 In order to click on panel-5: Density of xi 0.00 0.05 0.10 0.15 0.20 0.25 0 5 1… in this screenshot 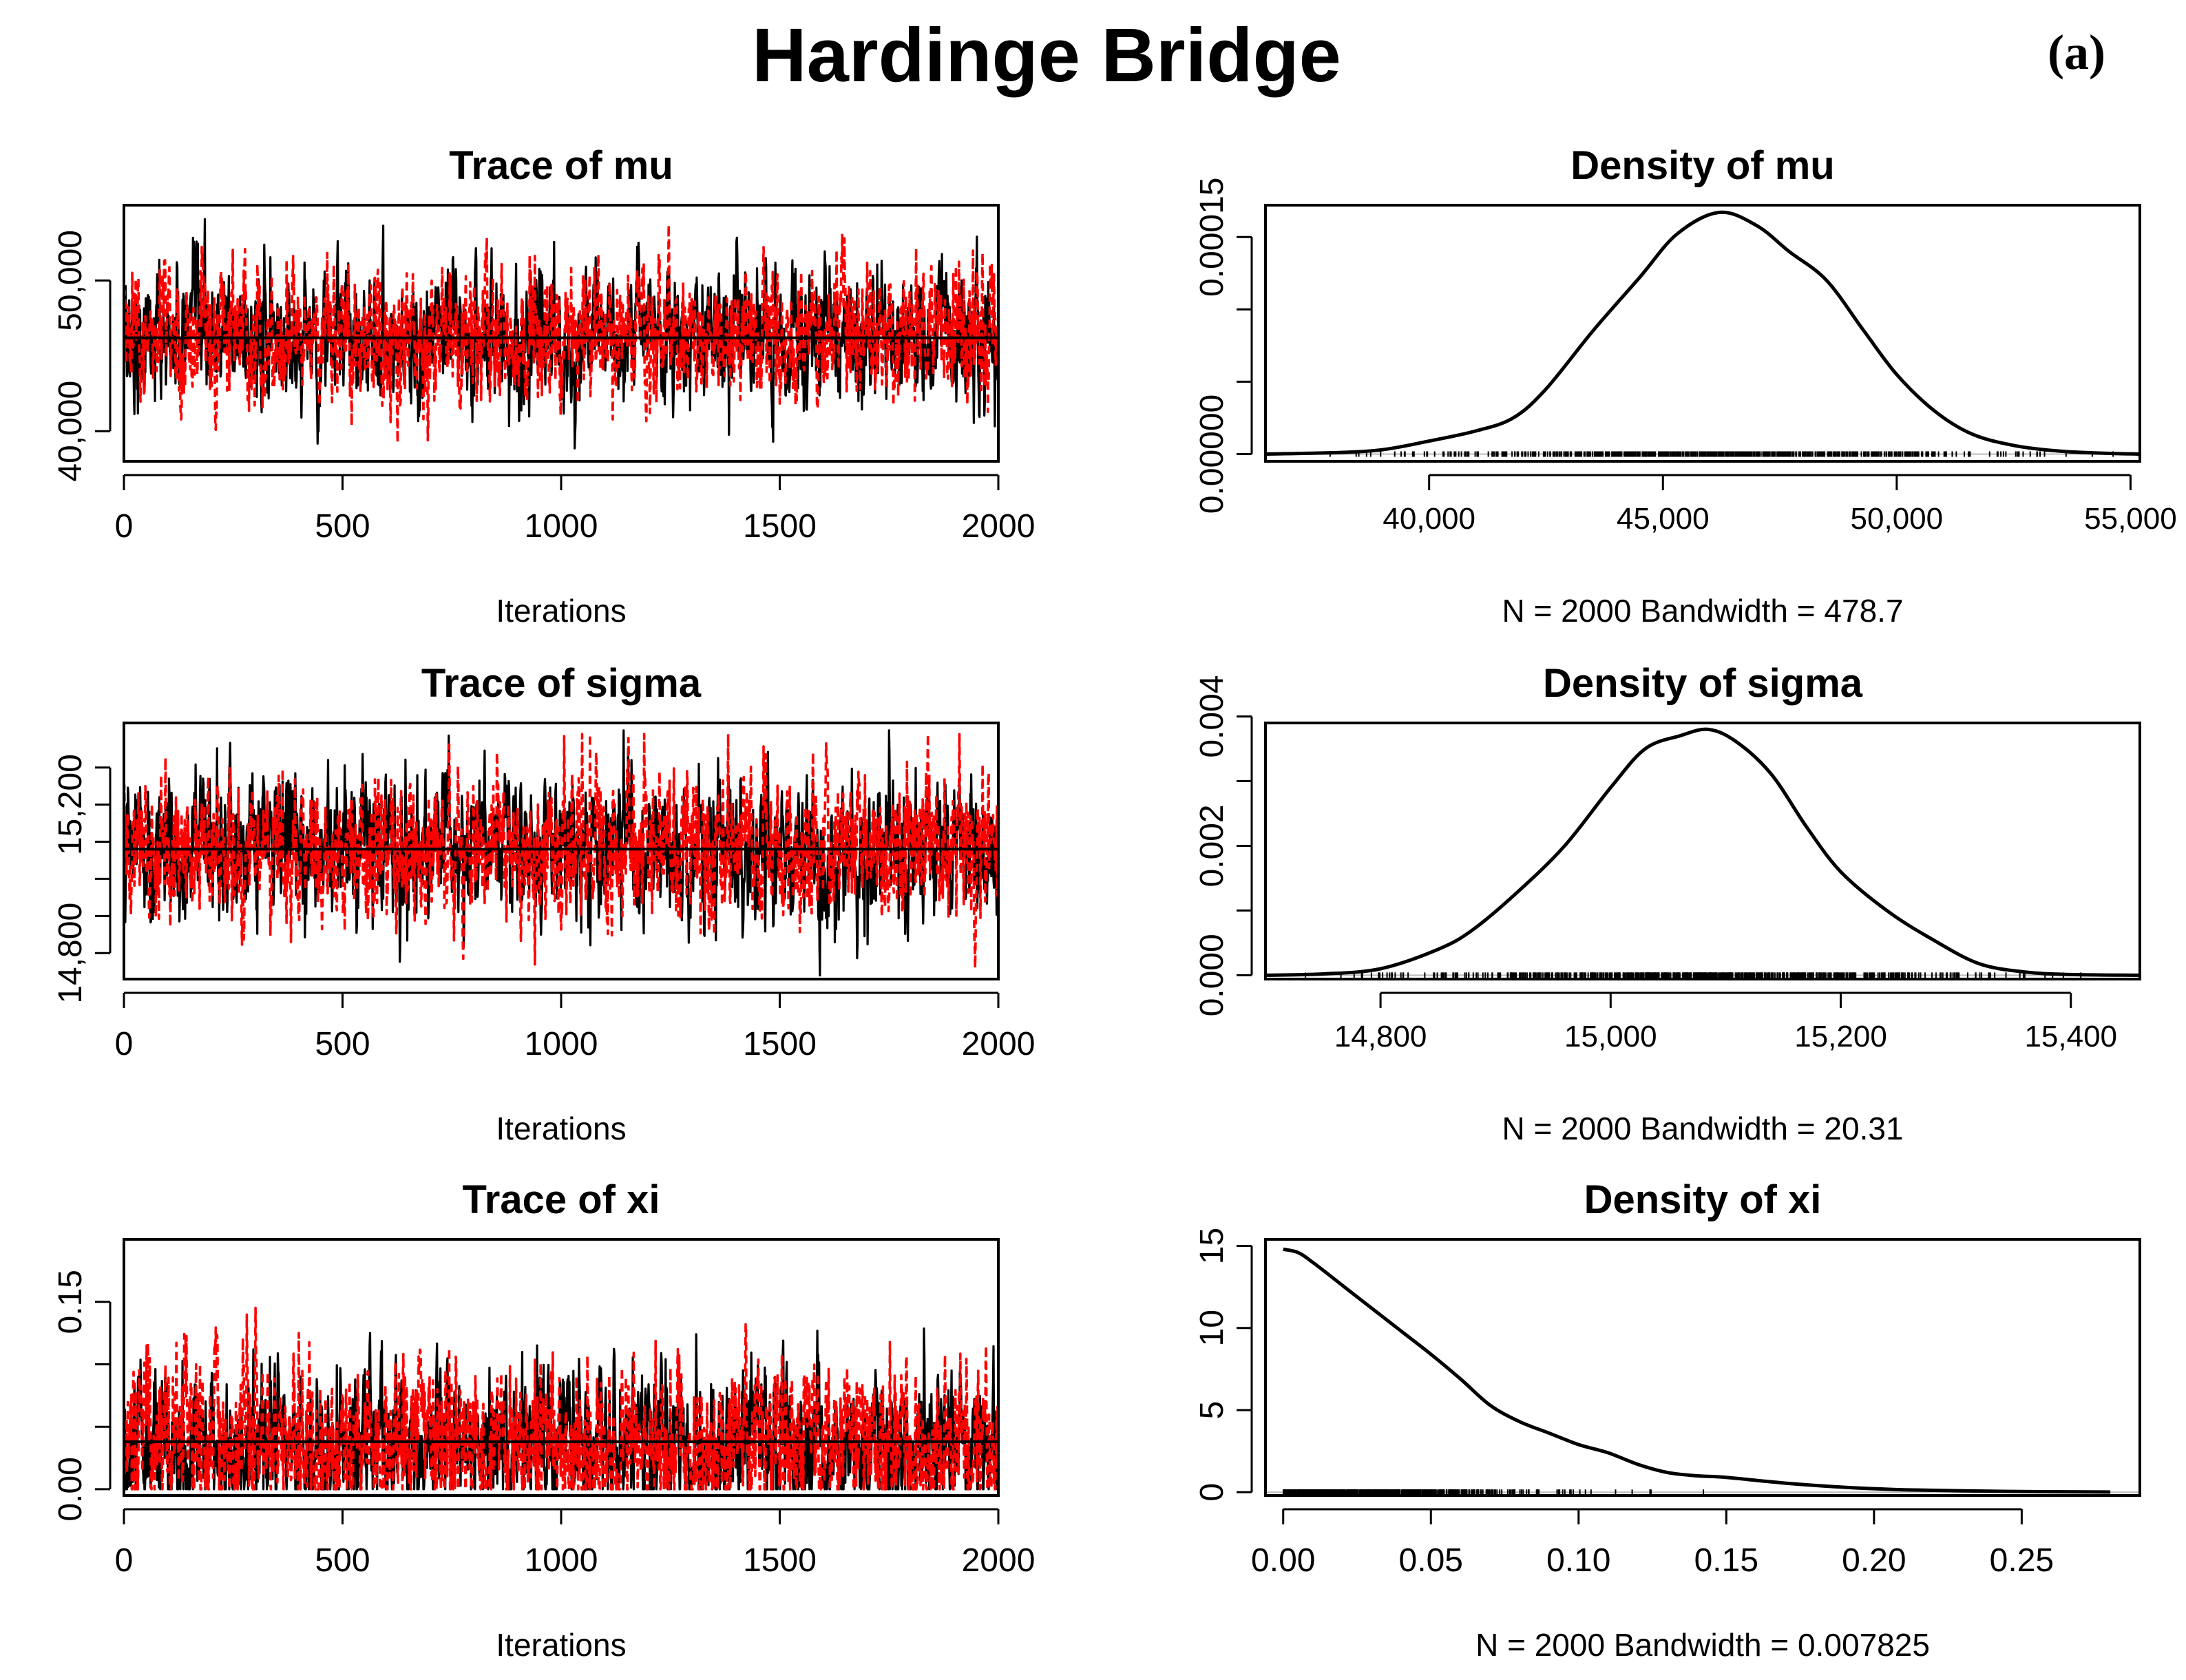, I will do `click(1668, 1420)`.